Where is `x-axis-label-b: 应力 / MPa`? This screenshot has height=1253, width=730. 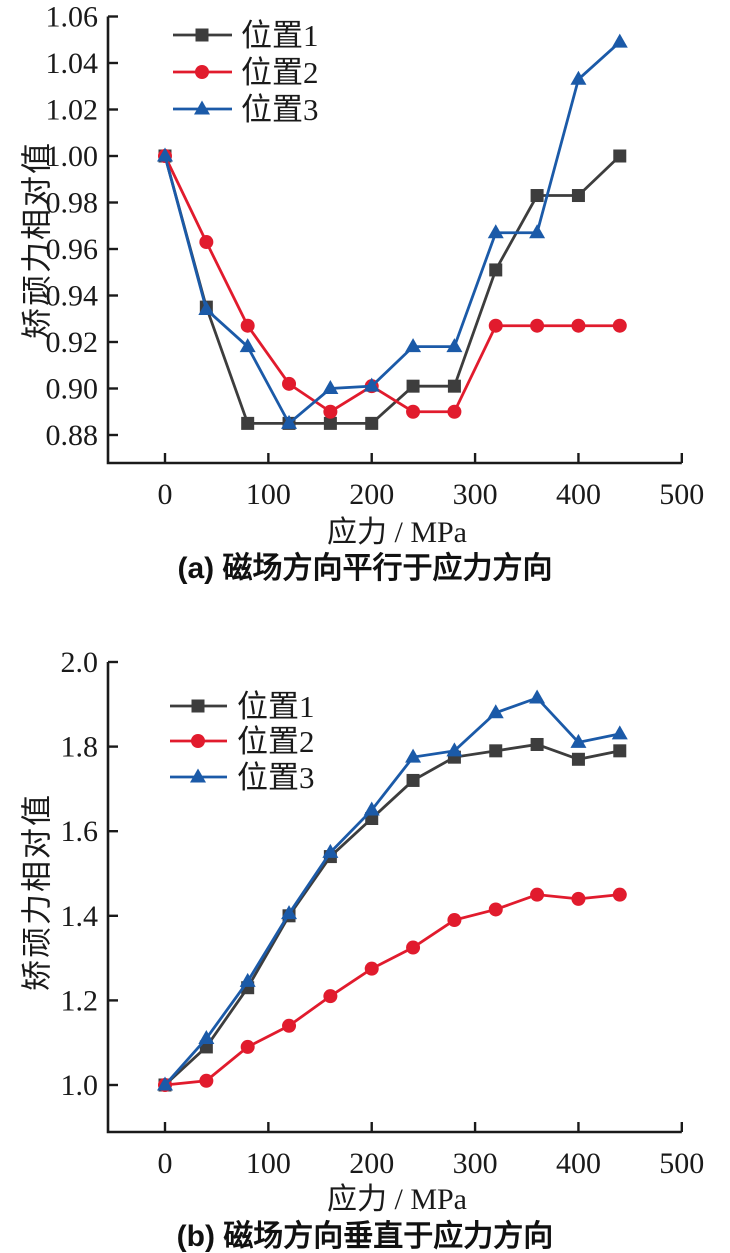
x-axis-label-b: 应力 / MPa is located at coordinates (397, 1199).